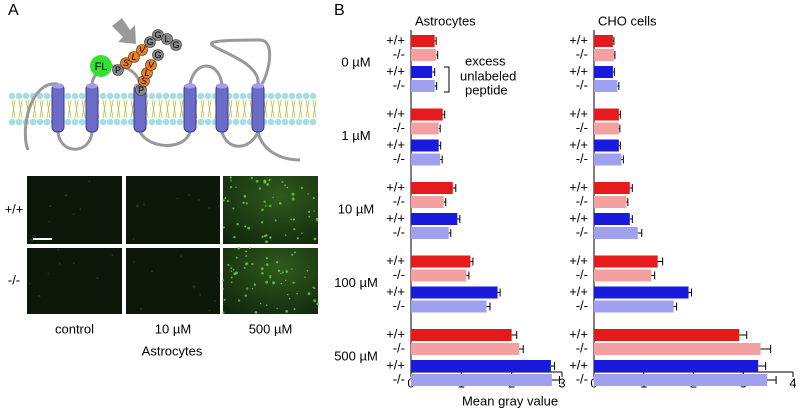 This screenshot has width=800, height=414. I want to click on column-label: 10 µM, so click(173, 328).